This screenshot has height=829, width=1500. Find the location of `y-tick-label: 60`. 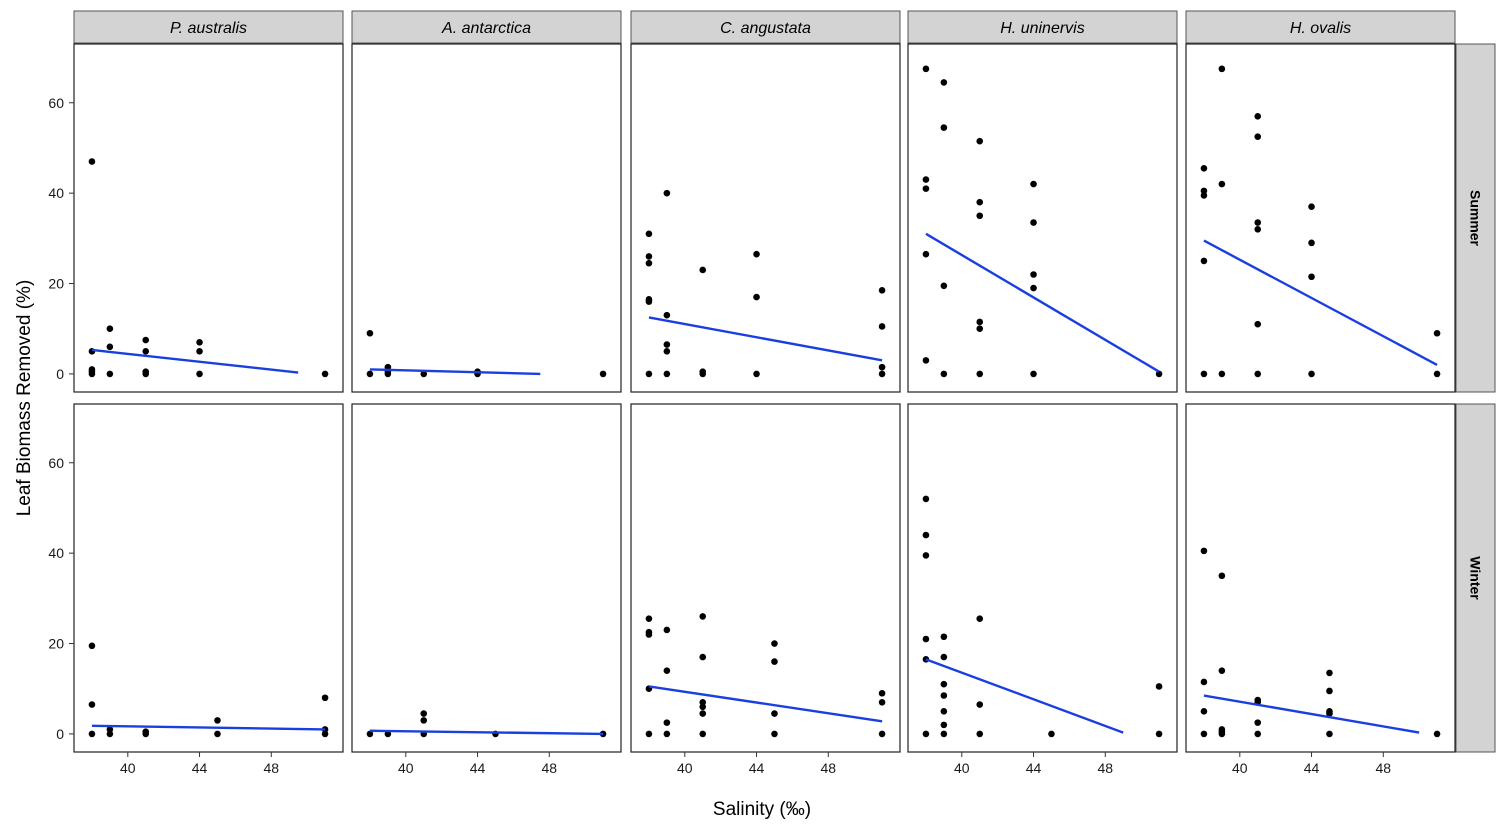

y-tick-label: 60 is located at coordinates (56, 463).